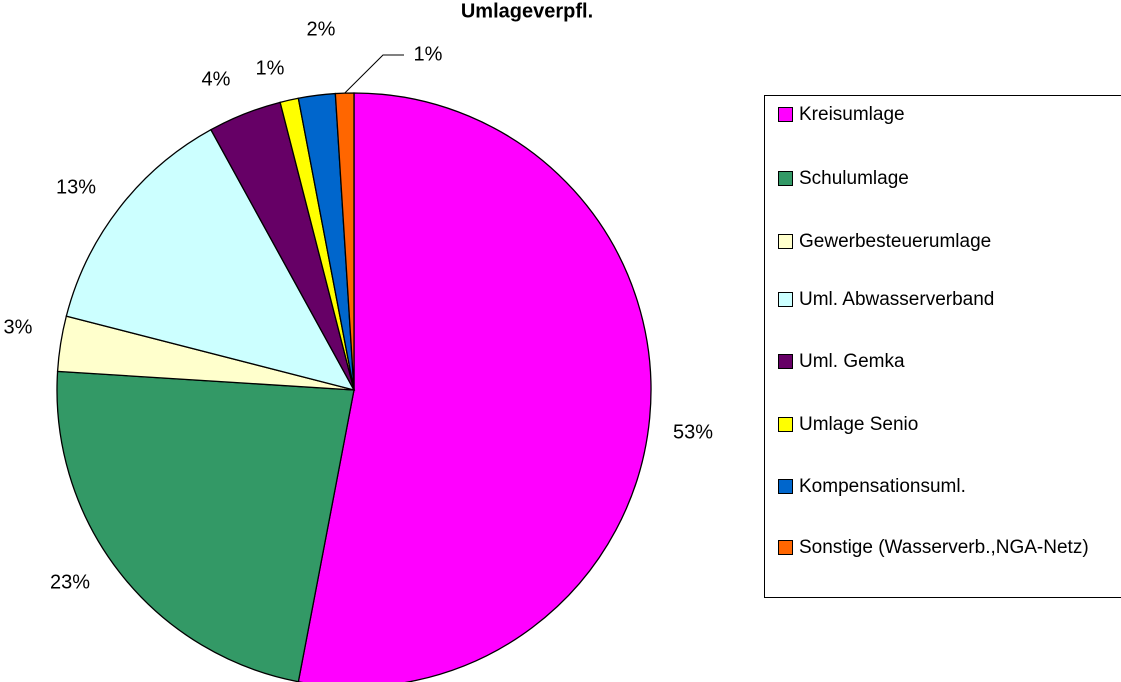 The height and width of the screenshot is (682, 1121). Describe the element at coordinates (321, 29) in the screenshot. I see `data-label: 2%` at that location.